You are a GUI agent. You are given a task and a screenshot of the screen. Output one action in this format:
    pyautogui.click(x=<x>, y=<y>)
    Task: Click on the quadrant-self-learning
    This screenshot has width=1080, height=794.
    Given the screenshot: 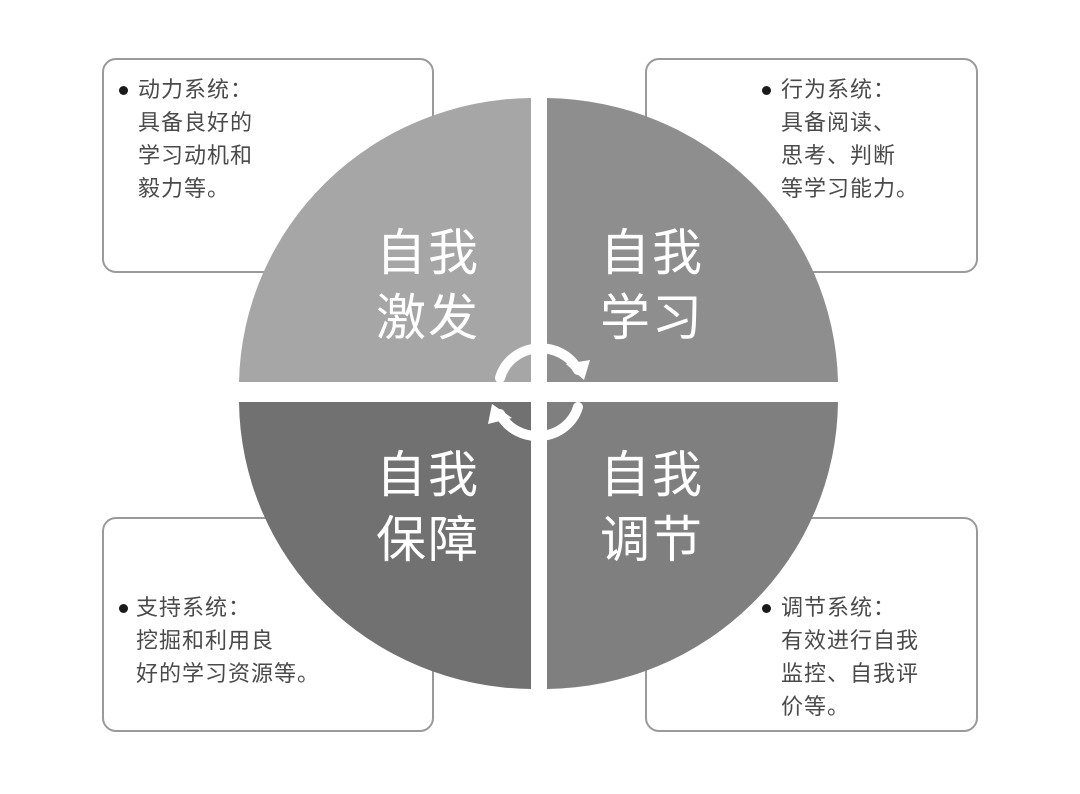 What is the action you would take?
    pyautogui.click(x=692, y=240)
    